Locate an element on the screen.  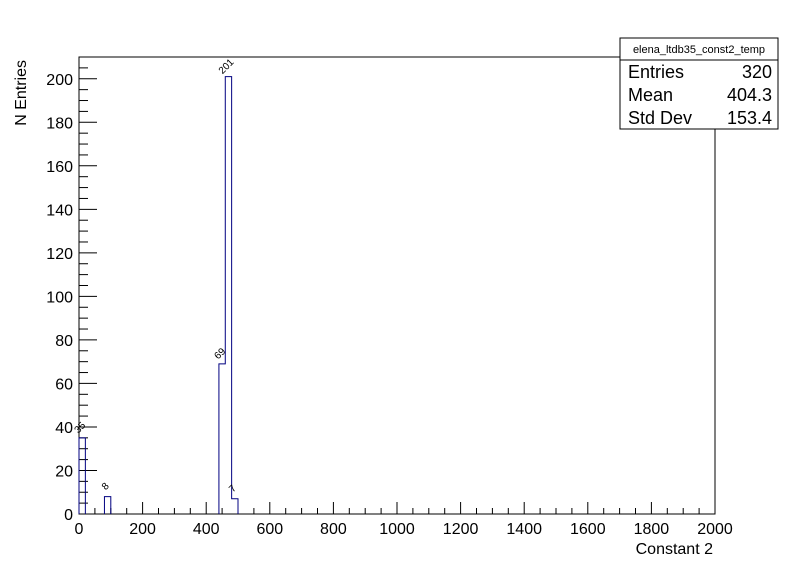
stats-mean-label: Mean is located at coordinates (650, 95).